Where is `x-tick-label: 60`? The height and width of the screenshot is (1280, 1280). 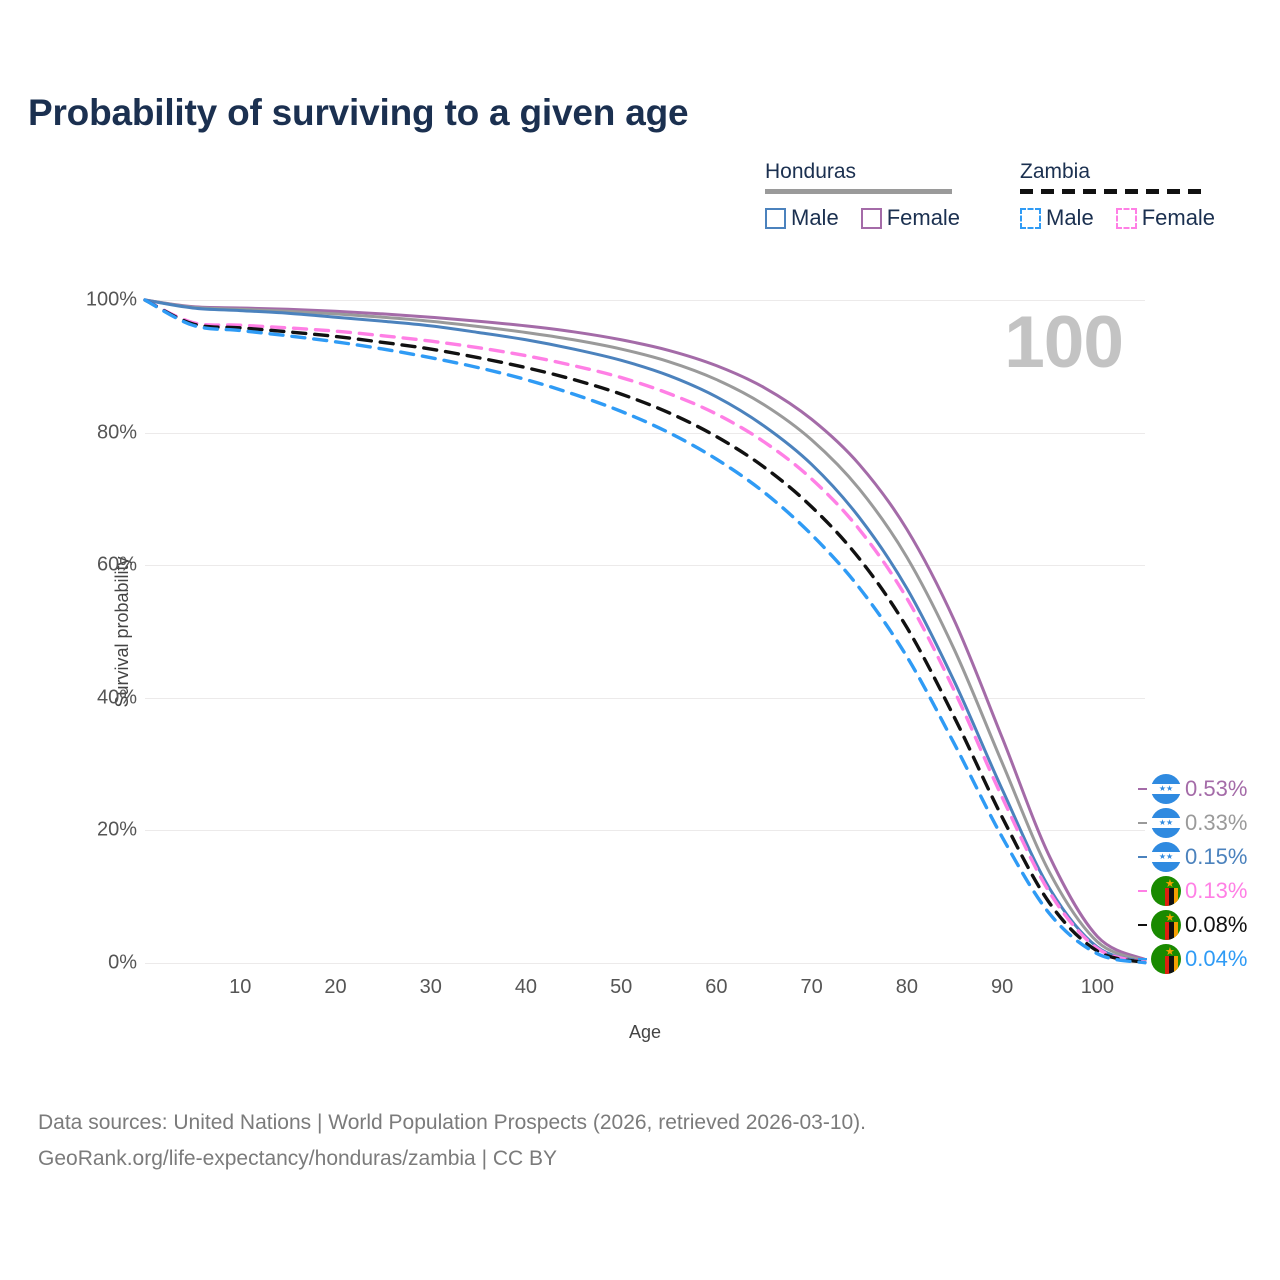 x-tick-label: 60 is located at coordinates (716, 987).